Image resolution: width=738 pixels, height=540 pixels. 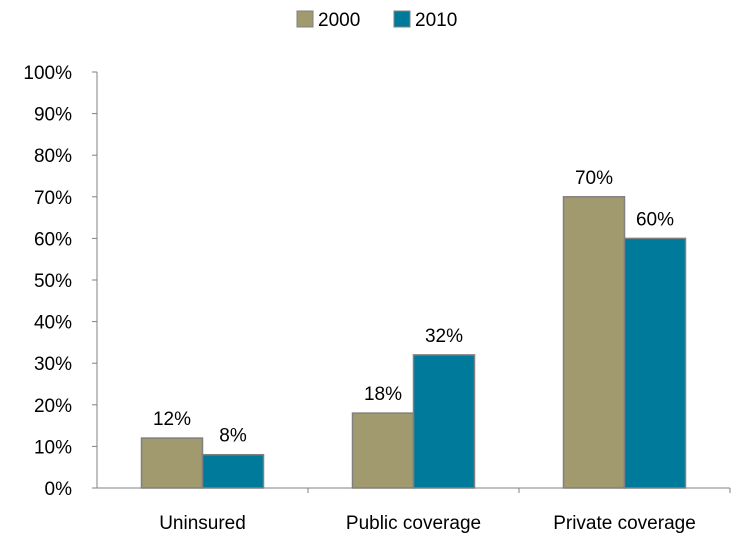 I want to click on y-tick-label: 30%, so click(x=53, y=364).